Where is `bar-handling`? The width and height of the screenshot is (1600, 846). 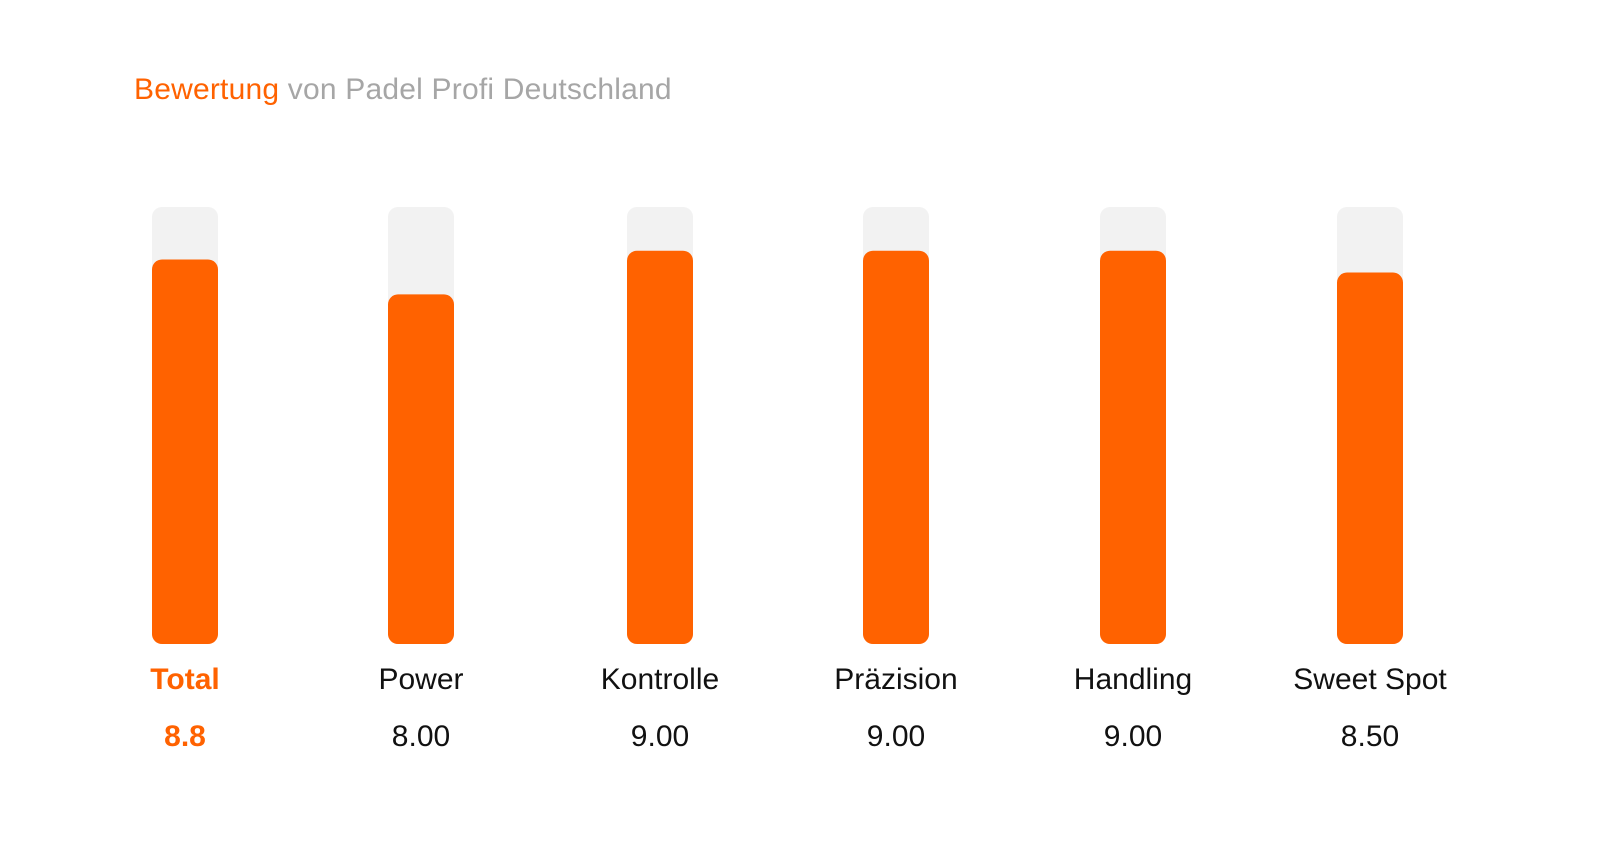
bar-handling is located at coordinates (1133, 447).